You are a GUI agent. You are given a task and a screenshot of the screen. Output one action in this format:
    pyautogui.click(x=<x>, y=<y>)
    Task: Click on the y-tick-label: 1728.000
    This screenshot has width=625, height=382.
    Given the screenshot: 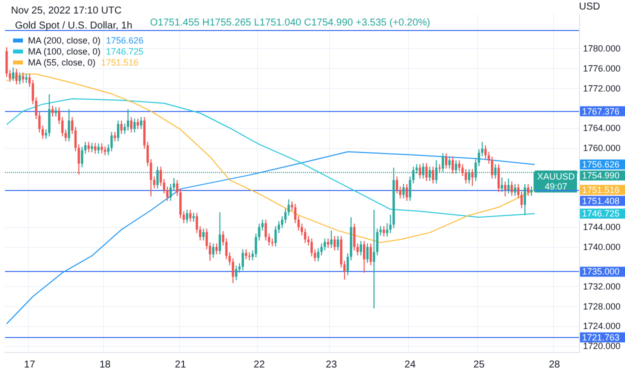 What is the action you would take?
    pyautogui.click(x=602, y=306)
    